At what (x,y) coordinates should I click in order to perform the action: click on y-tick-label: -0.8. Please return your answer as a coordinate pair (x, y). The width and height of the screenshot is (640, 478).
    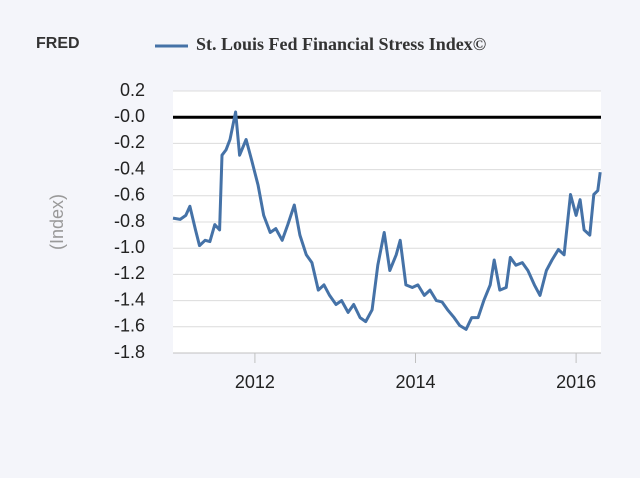
    Looking at the image, I should click on (129, 221).